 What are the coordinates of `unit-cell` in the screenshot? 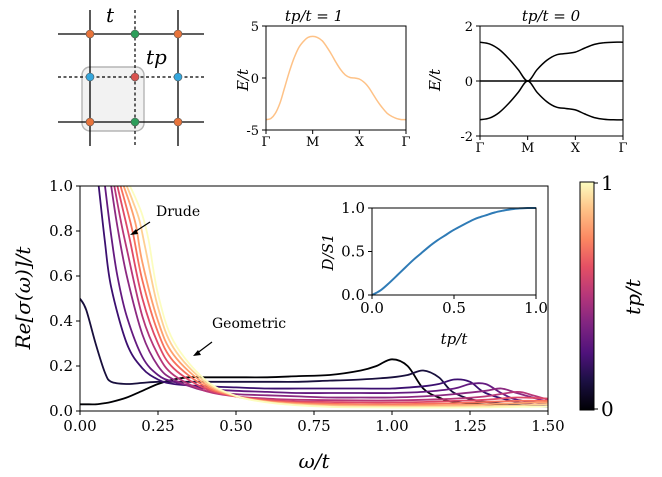 It's located at (113, 99).